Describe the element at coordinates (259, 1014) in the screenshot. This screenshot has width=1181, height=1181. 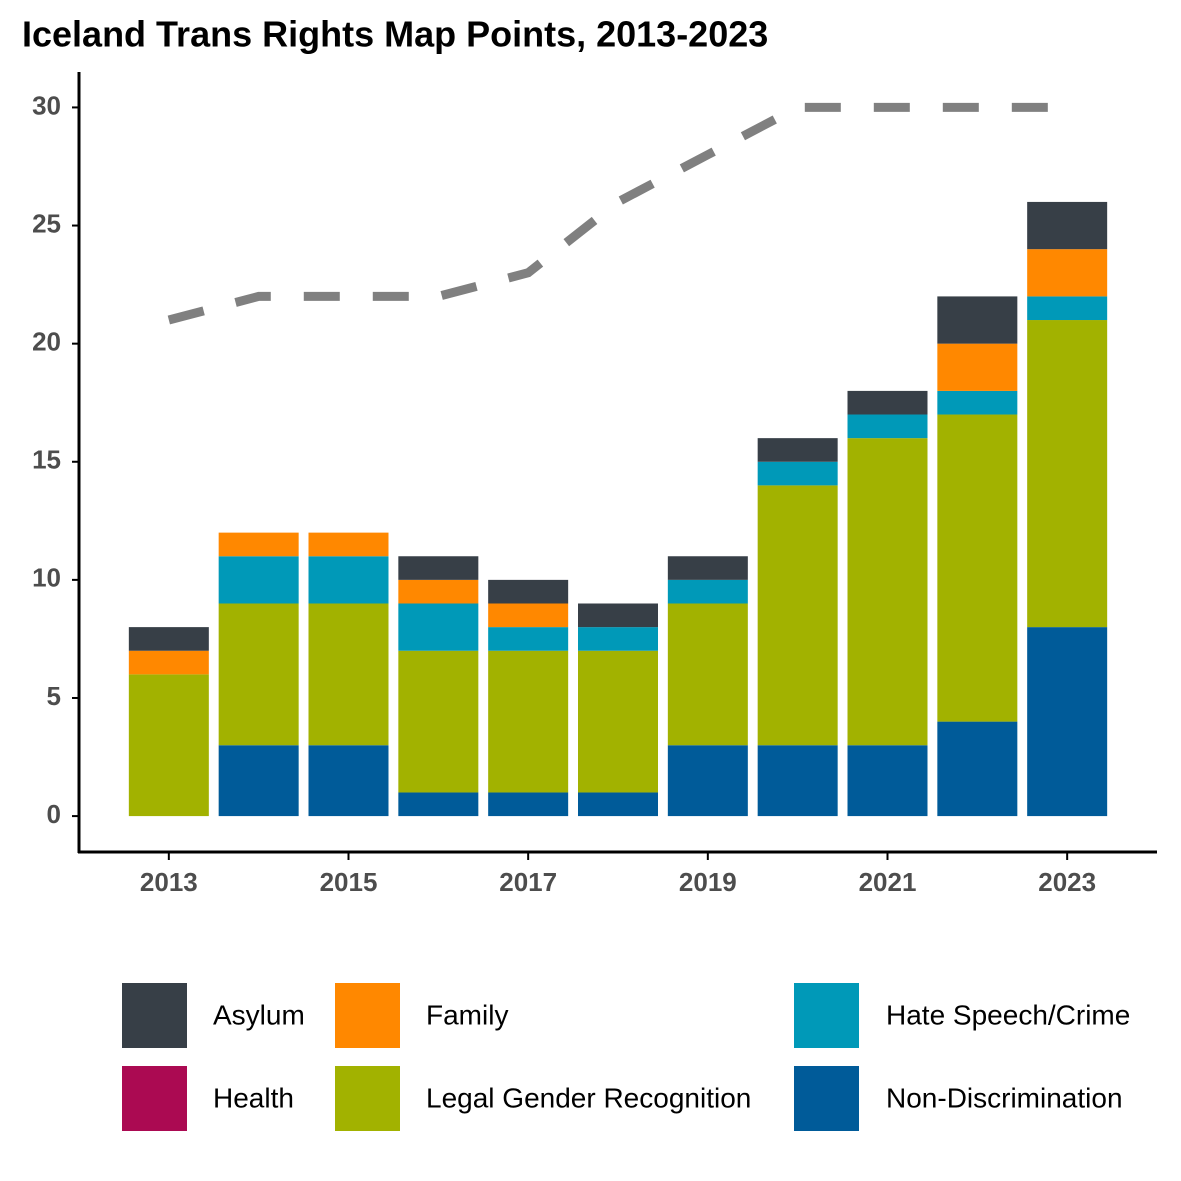
I see `legend-label: Asylum` at that location.